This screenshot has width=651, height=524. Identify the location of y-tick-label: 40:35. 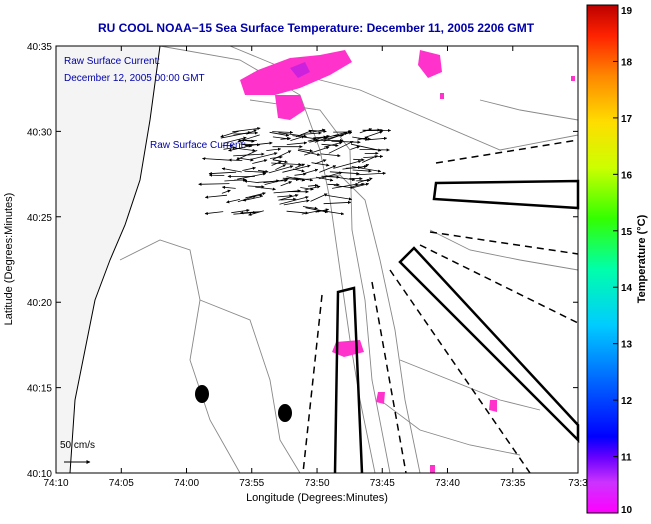
(39, 47).